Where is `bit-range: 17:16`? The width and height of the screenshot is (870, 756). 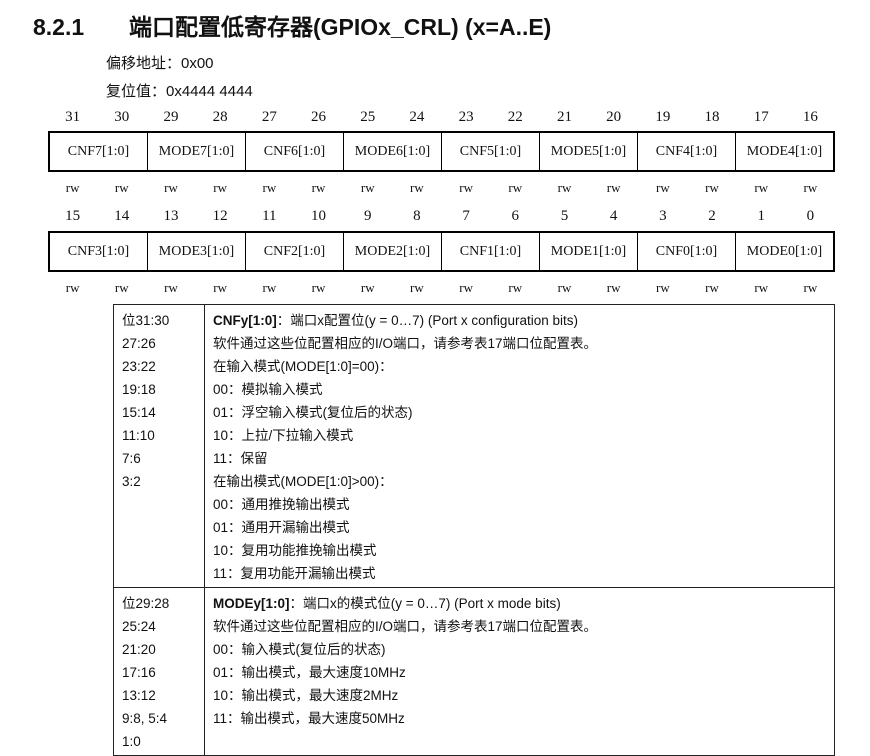 bit-range: 17:16 is located at coordinates (139, 672).